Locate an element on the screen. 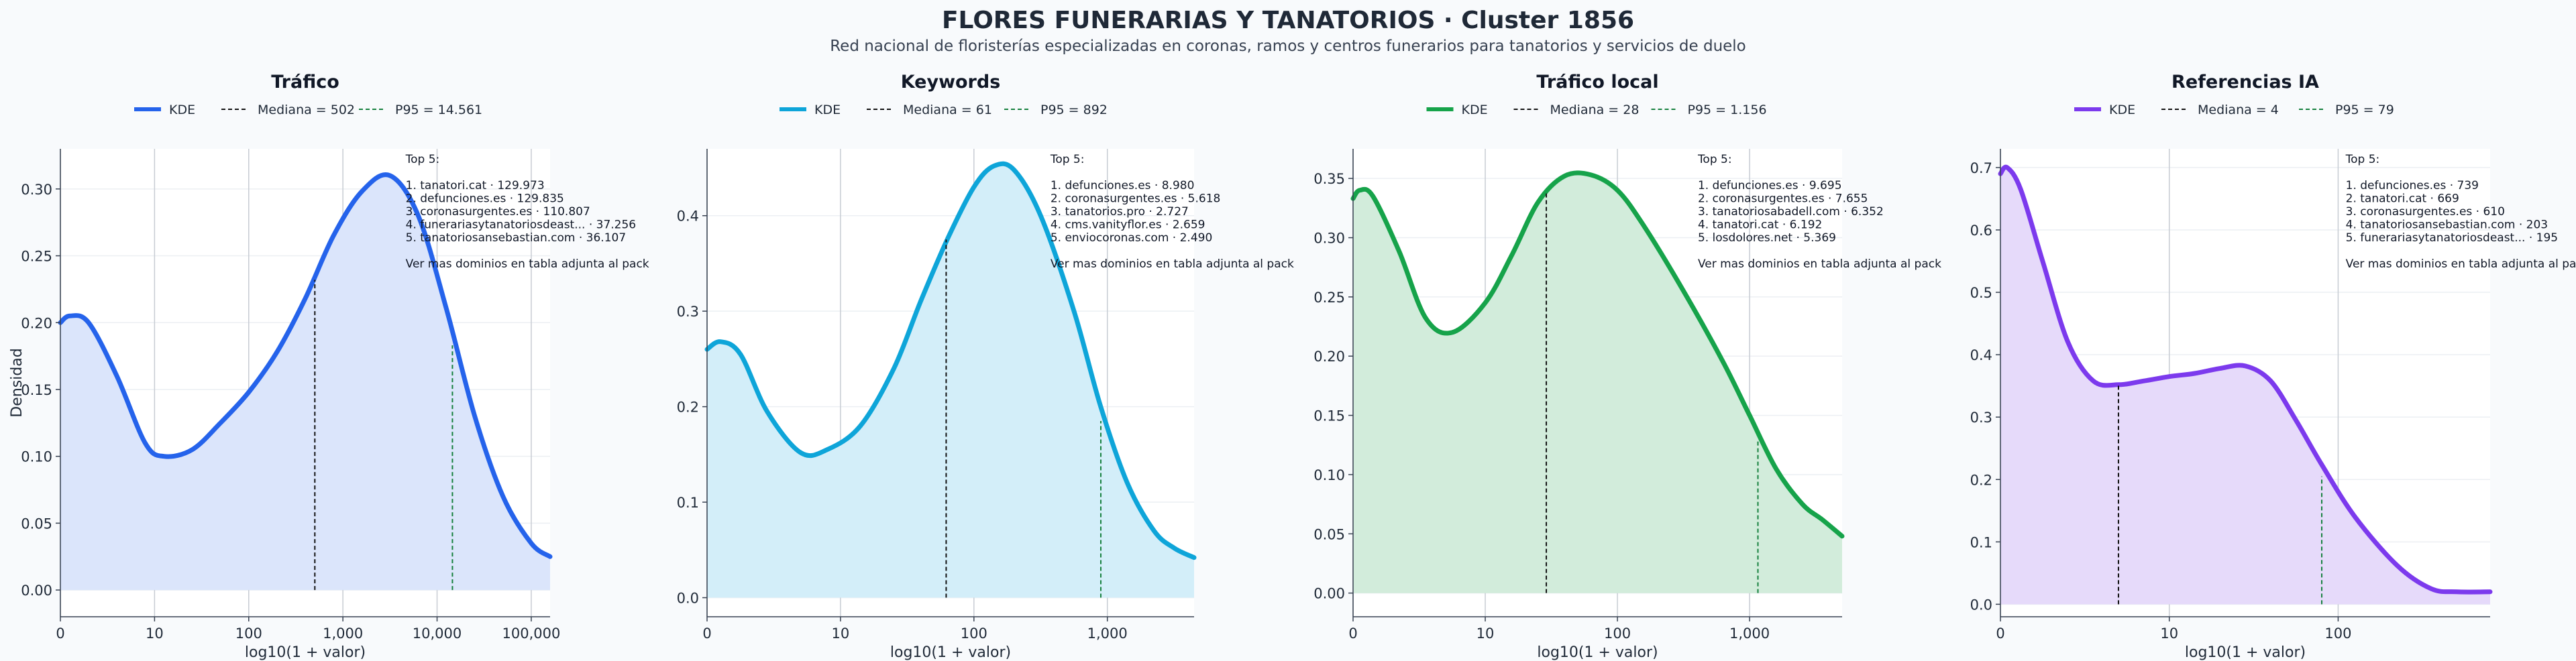 Image resolution: width=2576 pixels, height=661 pixels. x-tick-label: 100,000 is located at coordinates (531, 633).